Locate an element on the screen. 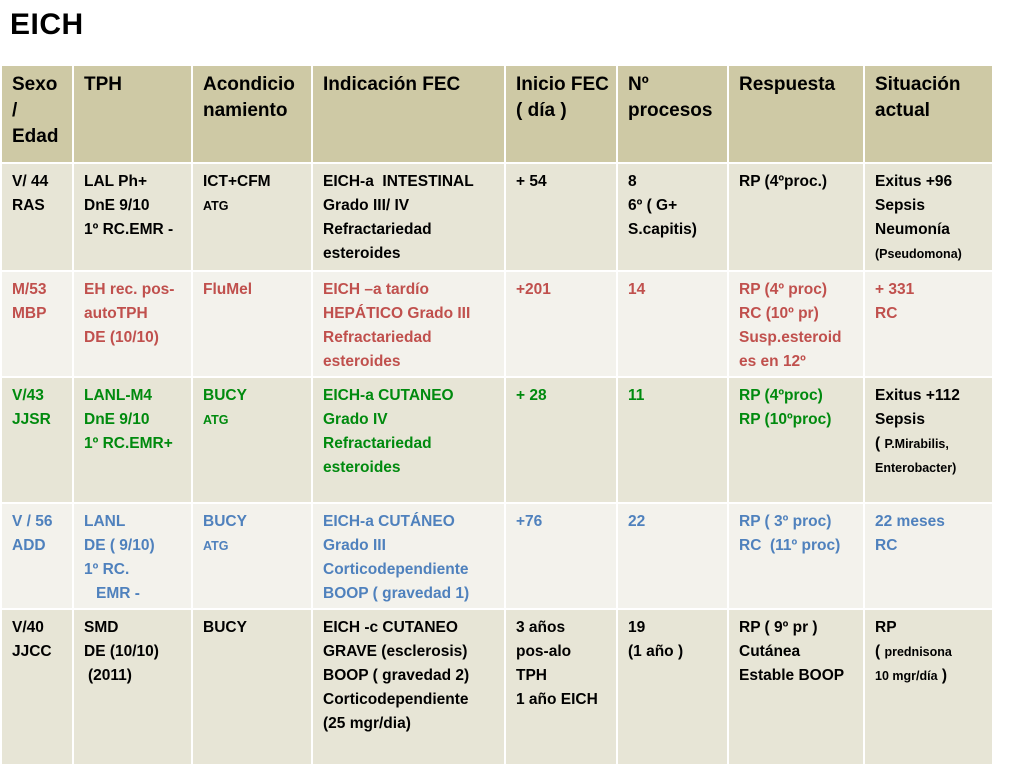 The image size is (1024, 768). slide-title: EICH is located at coordinates (47, 24).